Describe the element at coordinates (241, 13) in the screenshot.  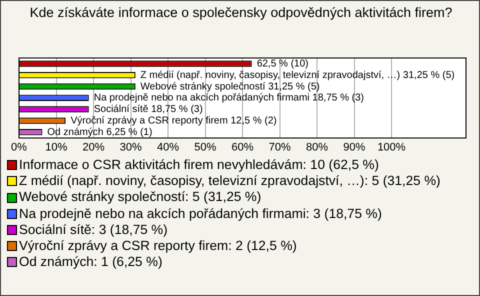
I see `chart-title: Kde získáváte informace o společensky odpovědných aktivitách firem?` at that location.